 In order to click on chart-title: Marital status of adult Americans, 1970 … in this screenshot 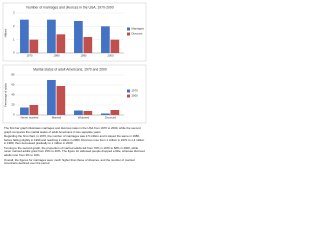, I will do `click(70, 69)`.